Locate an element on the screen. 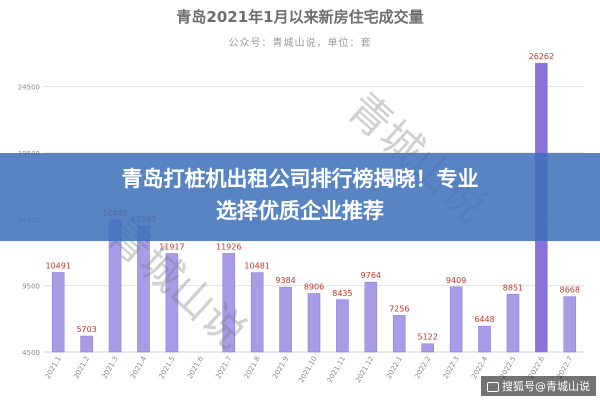  bar-2022.1 is located at coordinates (399, 334).